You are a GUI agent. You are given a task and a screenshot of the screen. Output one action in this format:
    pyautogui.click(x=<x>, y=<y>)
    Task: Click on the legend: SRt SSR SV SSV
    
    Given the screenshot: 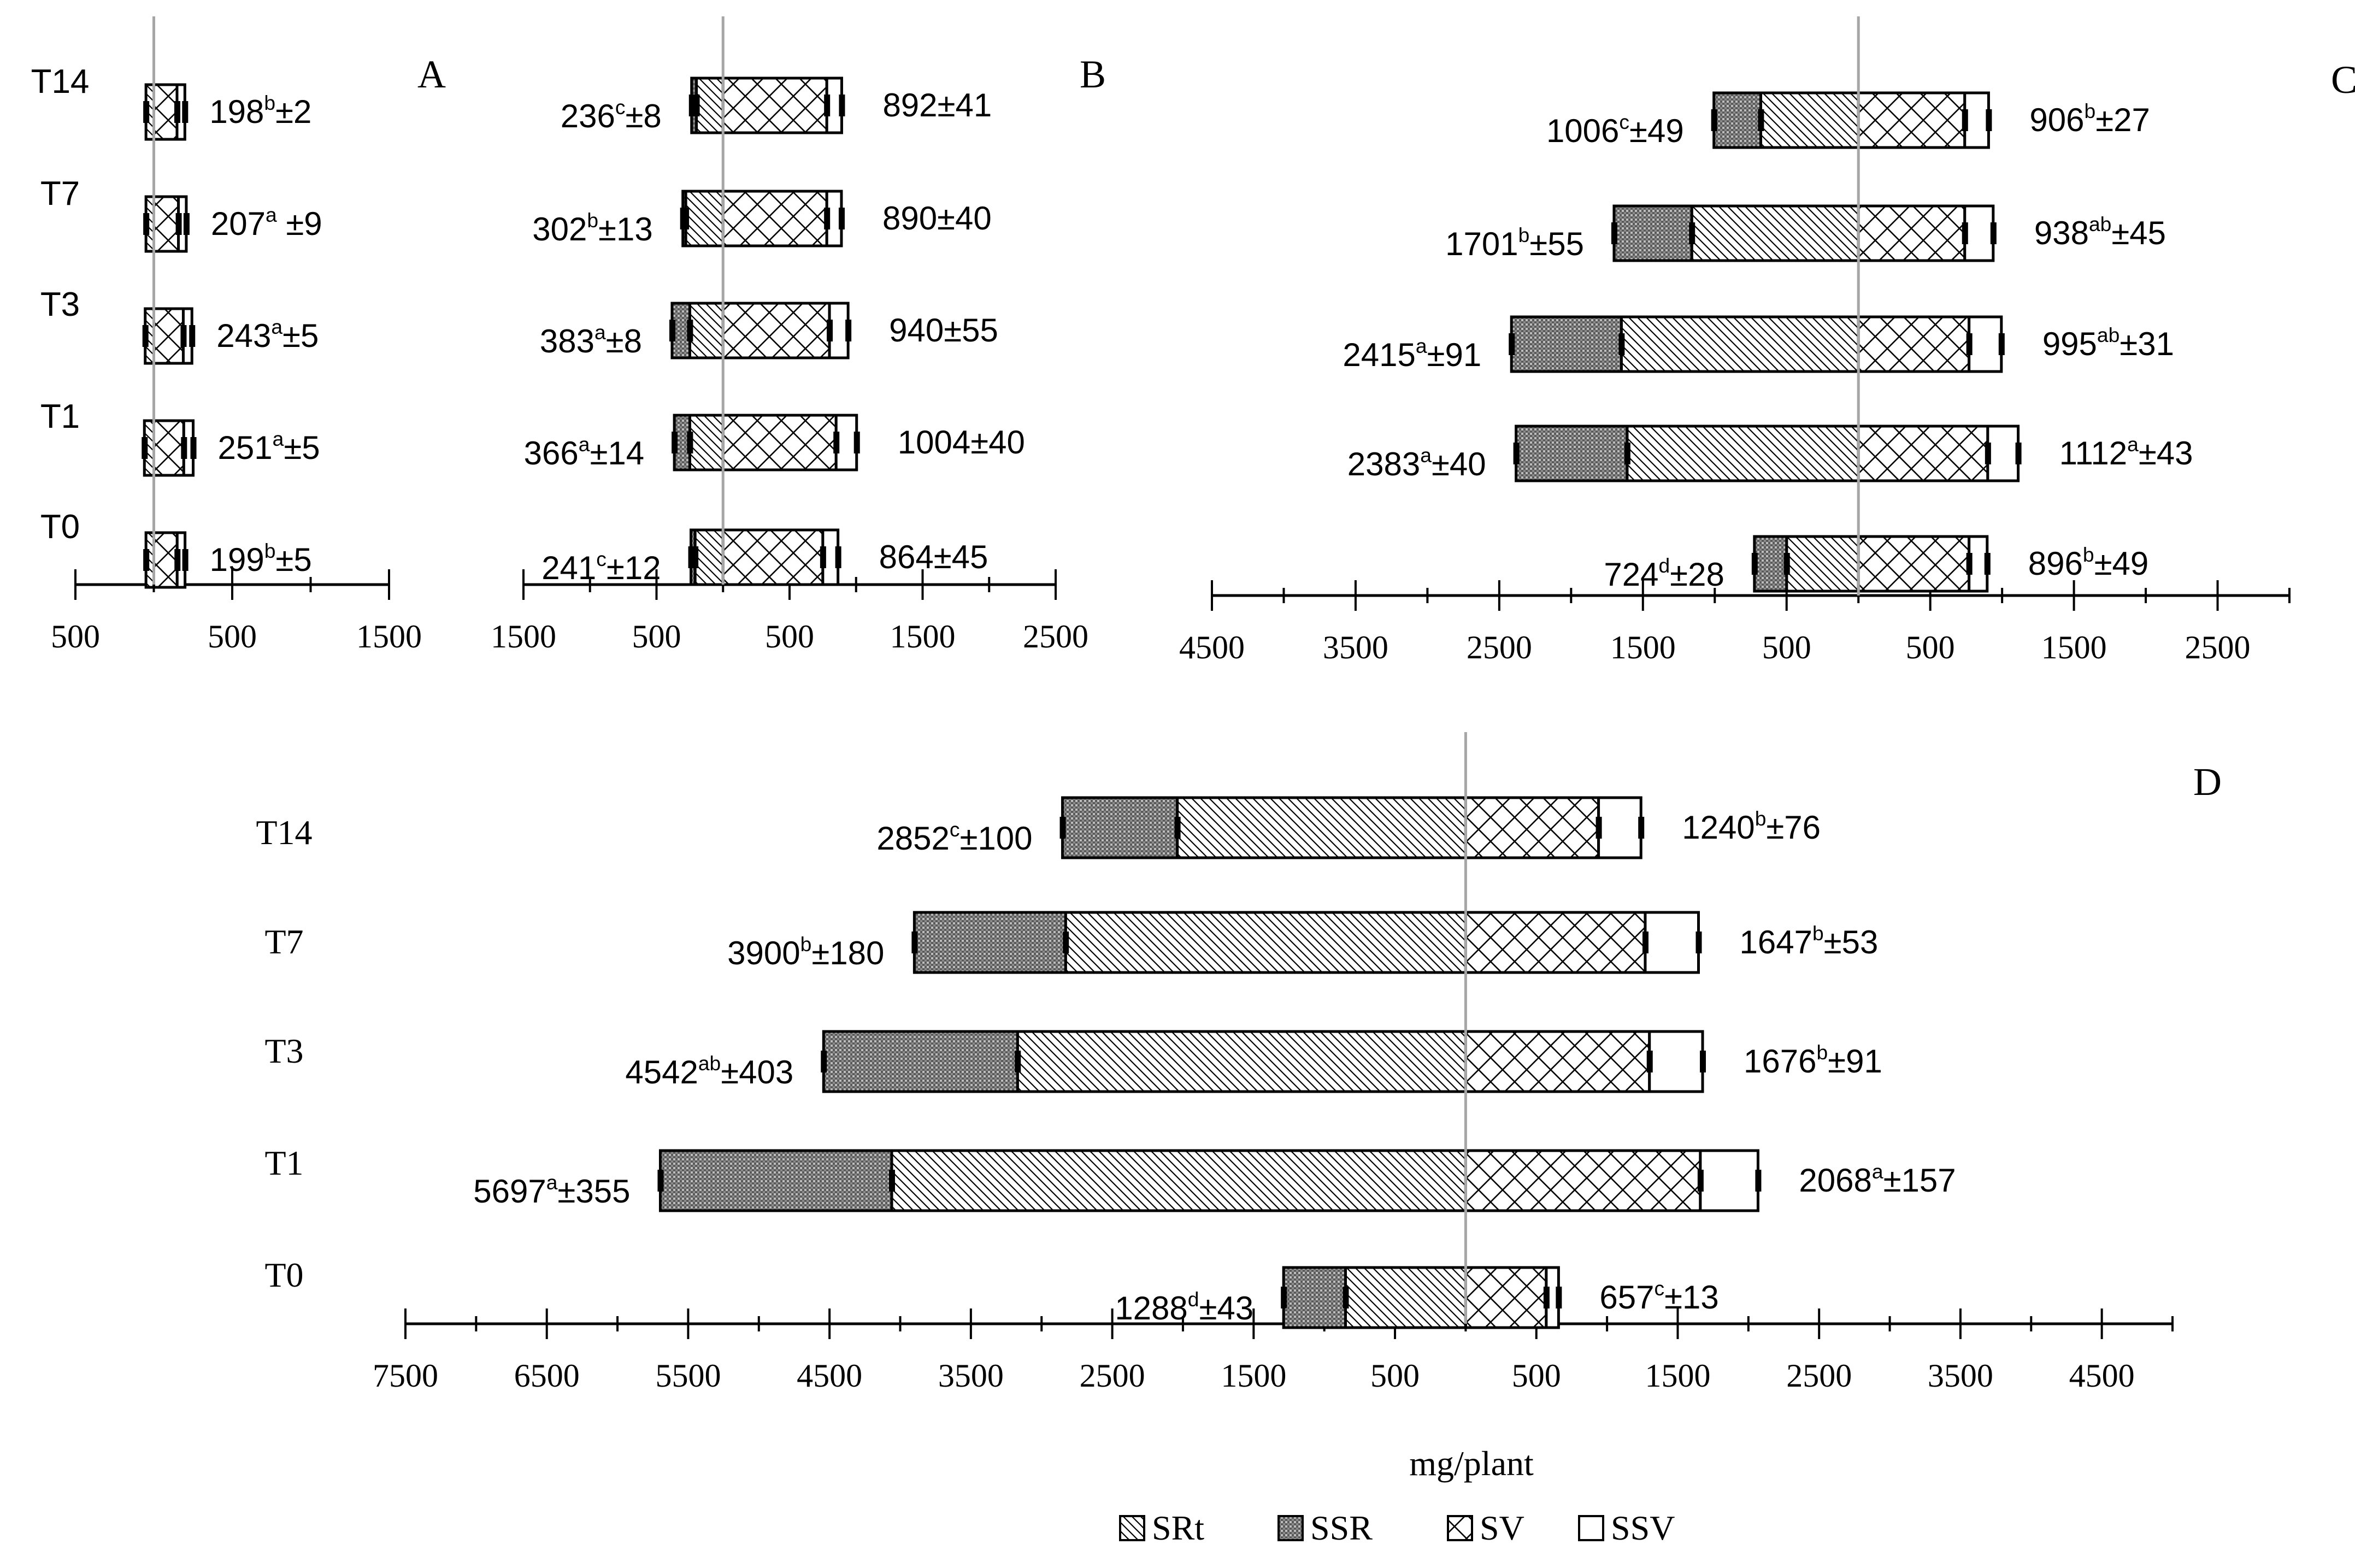 What is the action you would take?
    pyautogui.click(x=1397, y=1528)
    